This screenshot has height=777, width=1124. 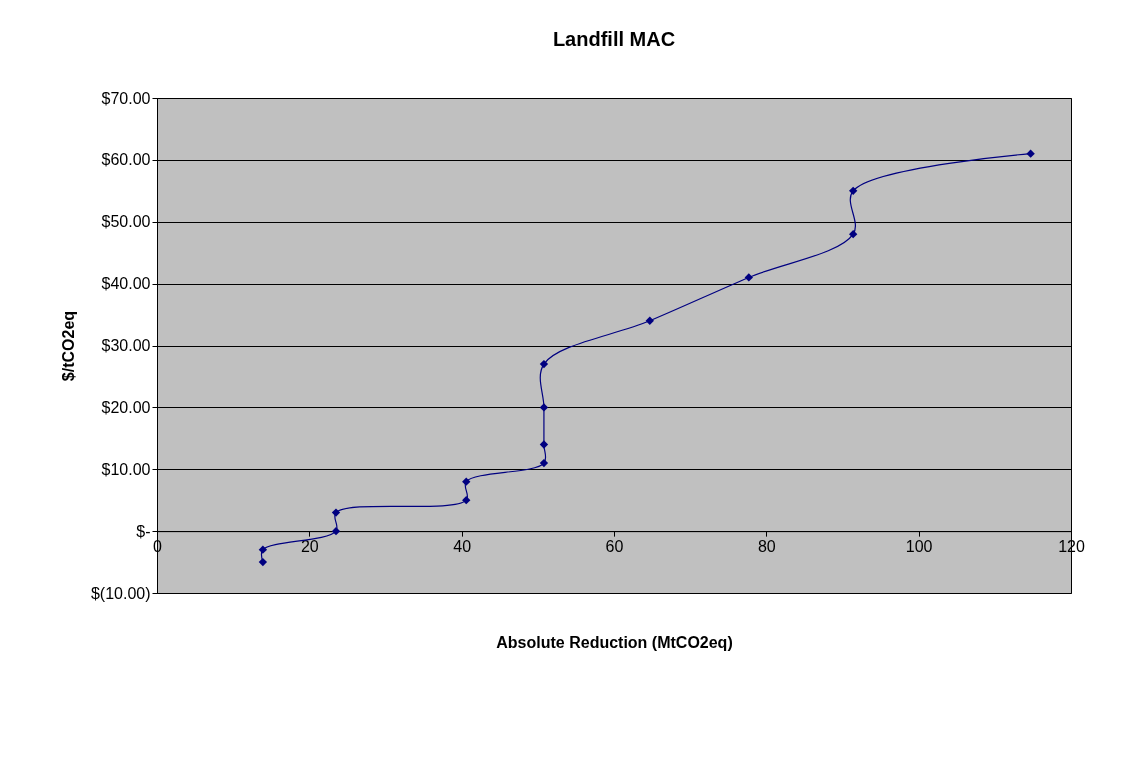 What do you see at coordinates (126, 407) in the screenshot?
I see `y-tick-label: $20.00` at bounding box center [126, 407].